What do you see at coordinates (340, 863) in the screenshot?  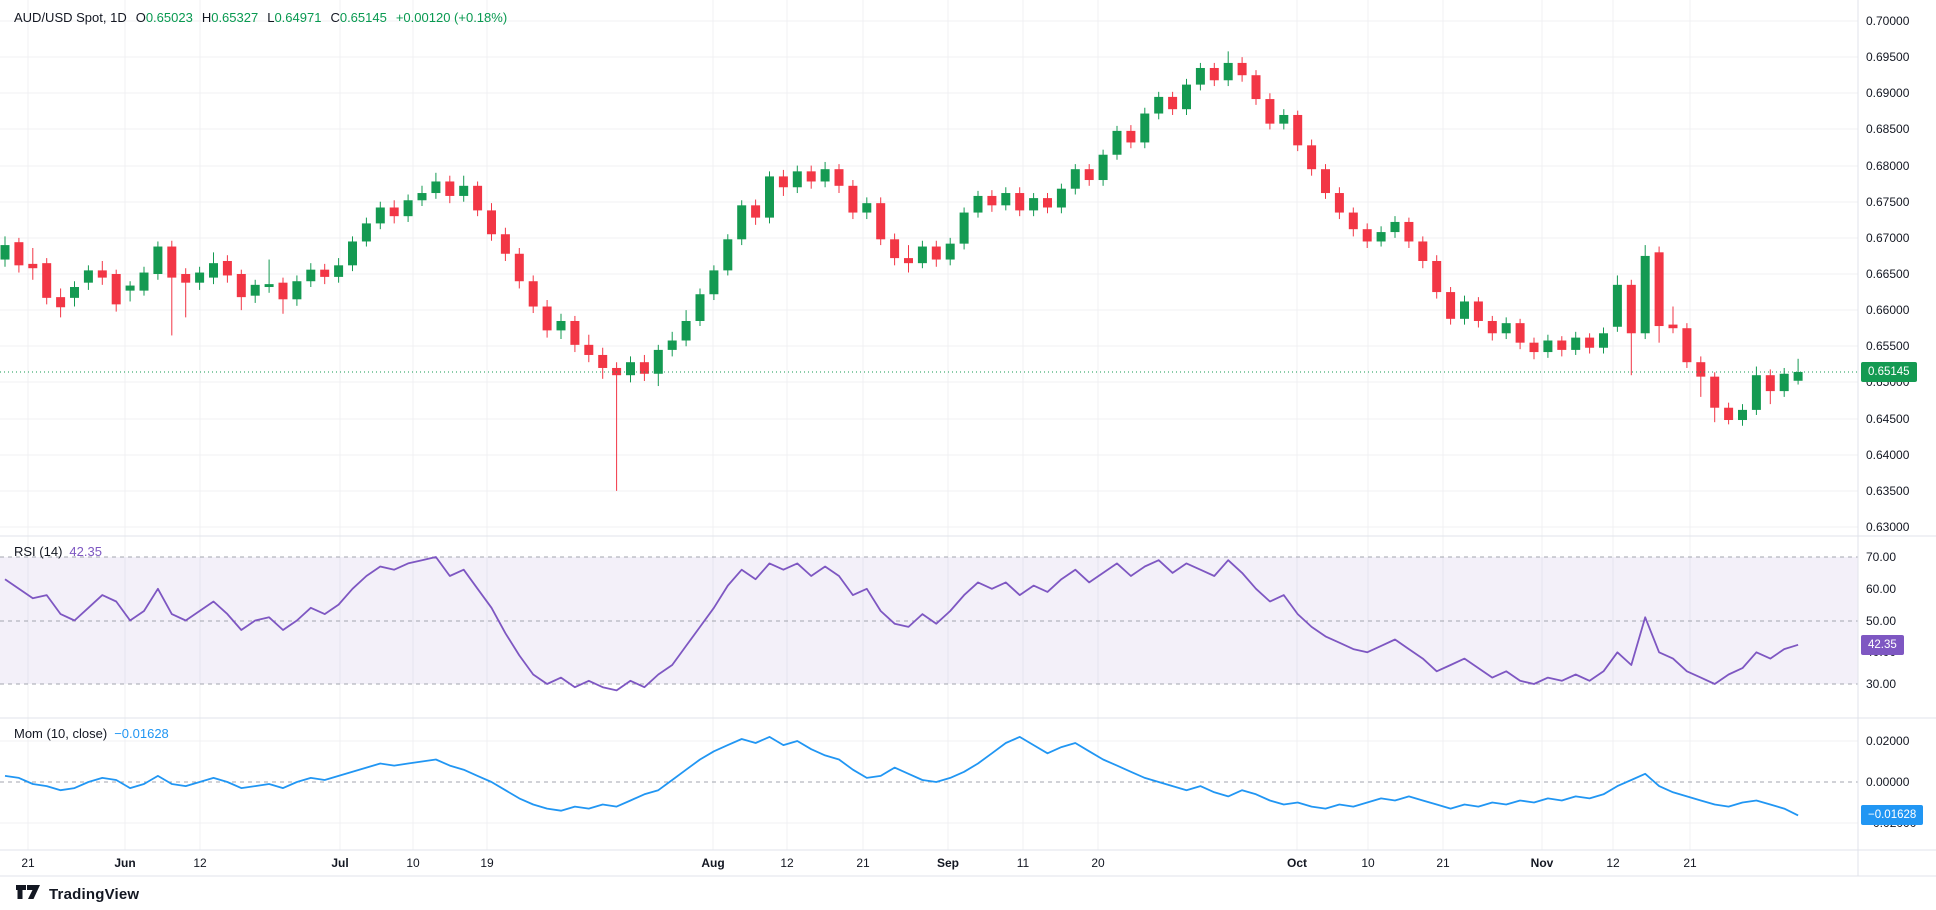 I see `x-axis-label: Jul` at bounding box center [340, 863].